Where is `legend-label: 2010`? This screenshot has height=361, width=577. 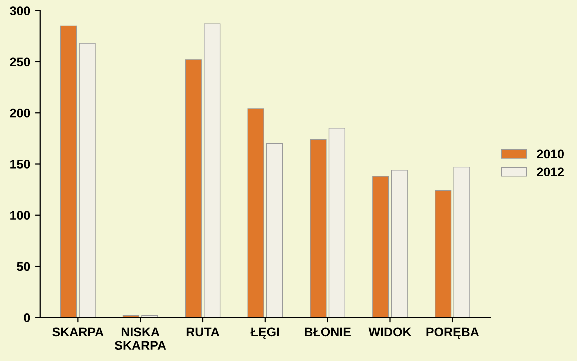
legend-label: 2010 is located at coordinates (550, 154).